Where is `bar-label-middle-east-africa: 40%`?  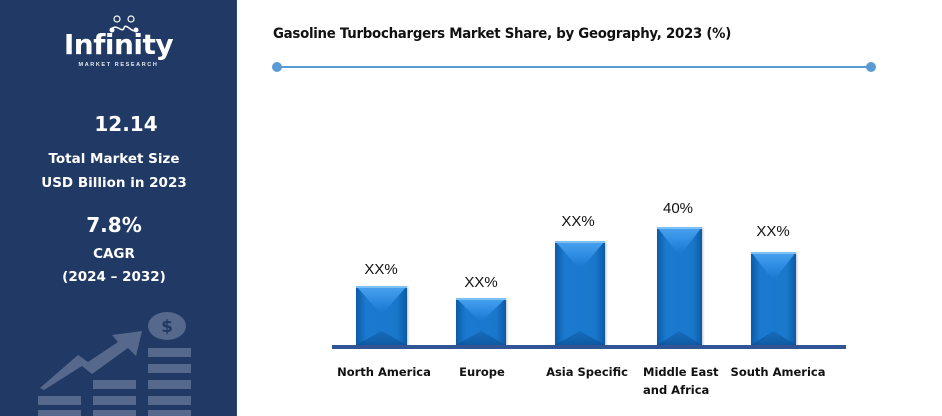
bar-label-middle-east-africa: 40% is located at coordinates (678, 208).